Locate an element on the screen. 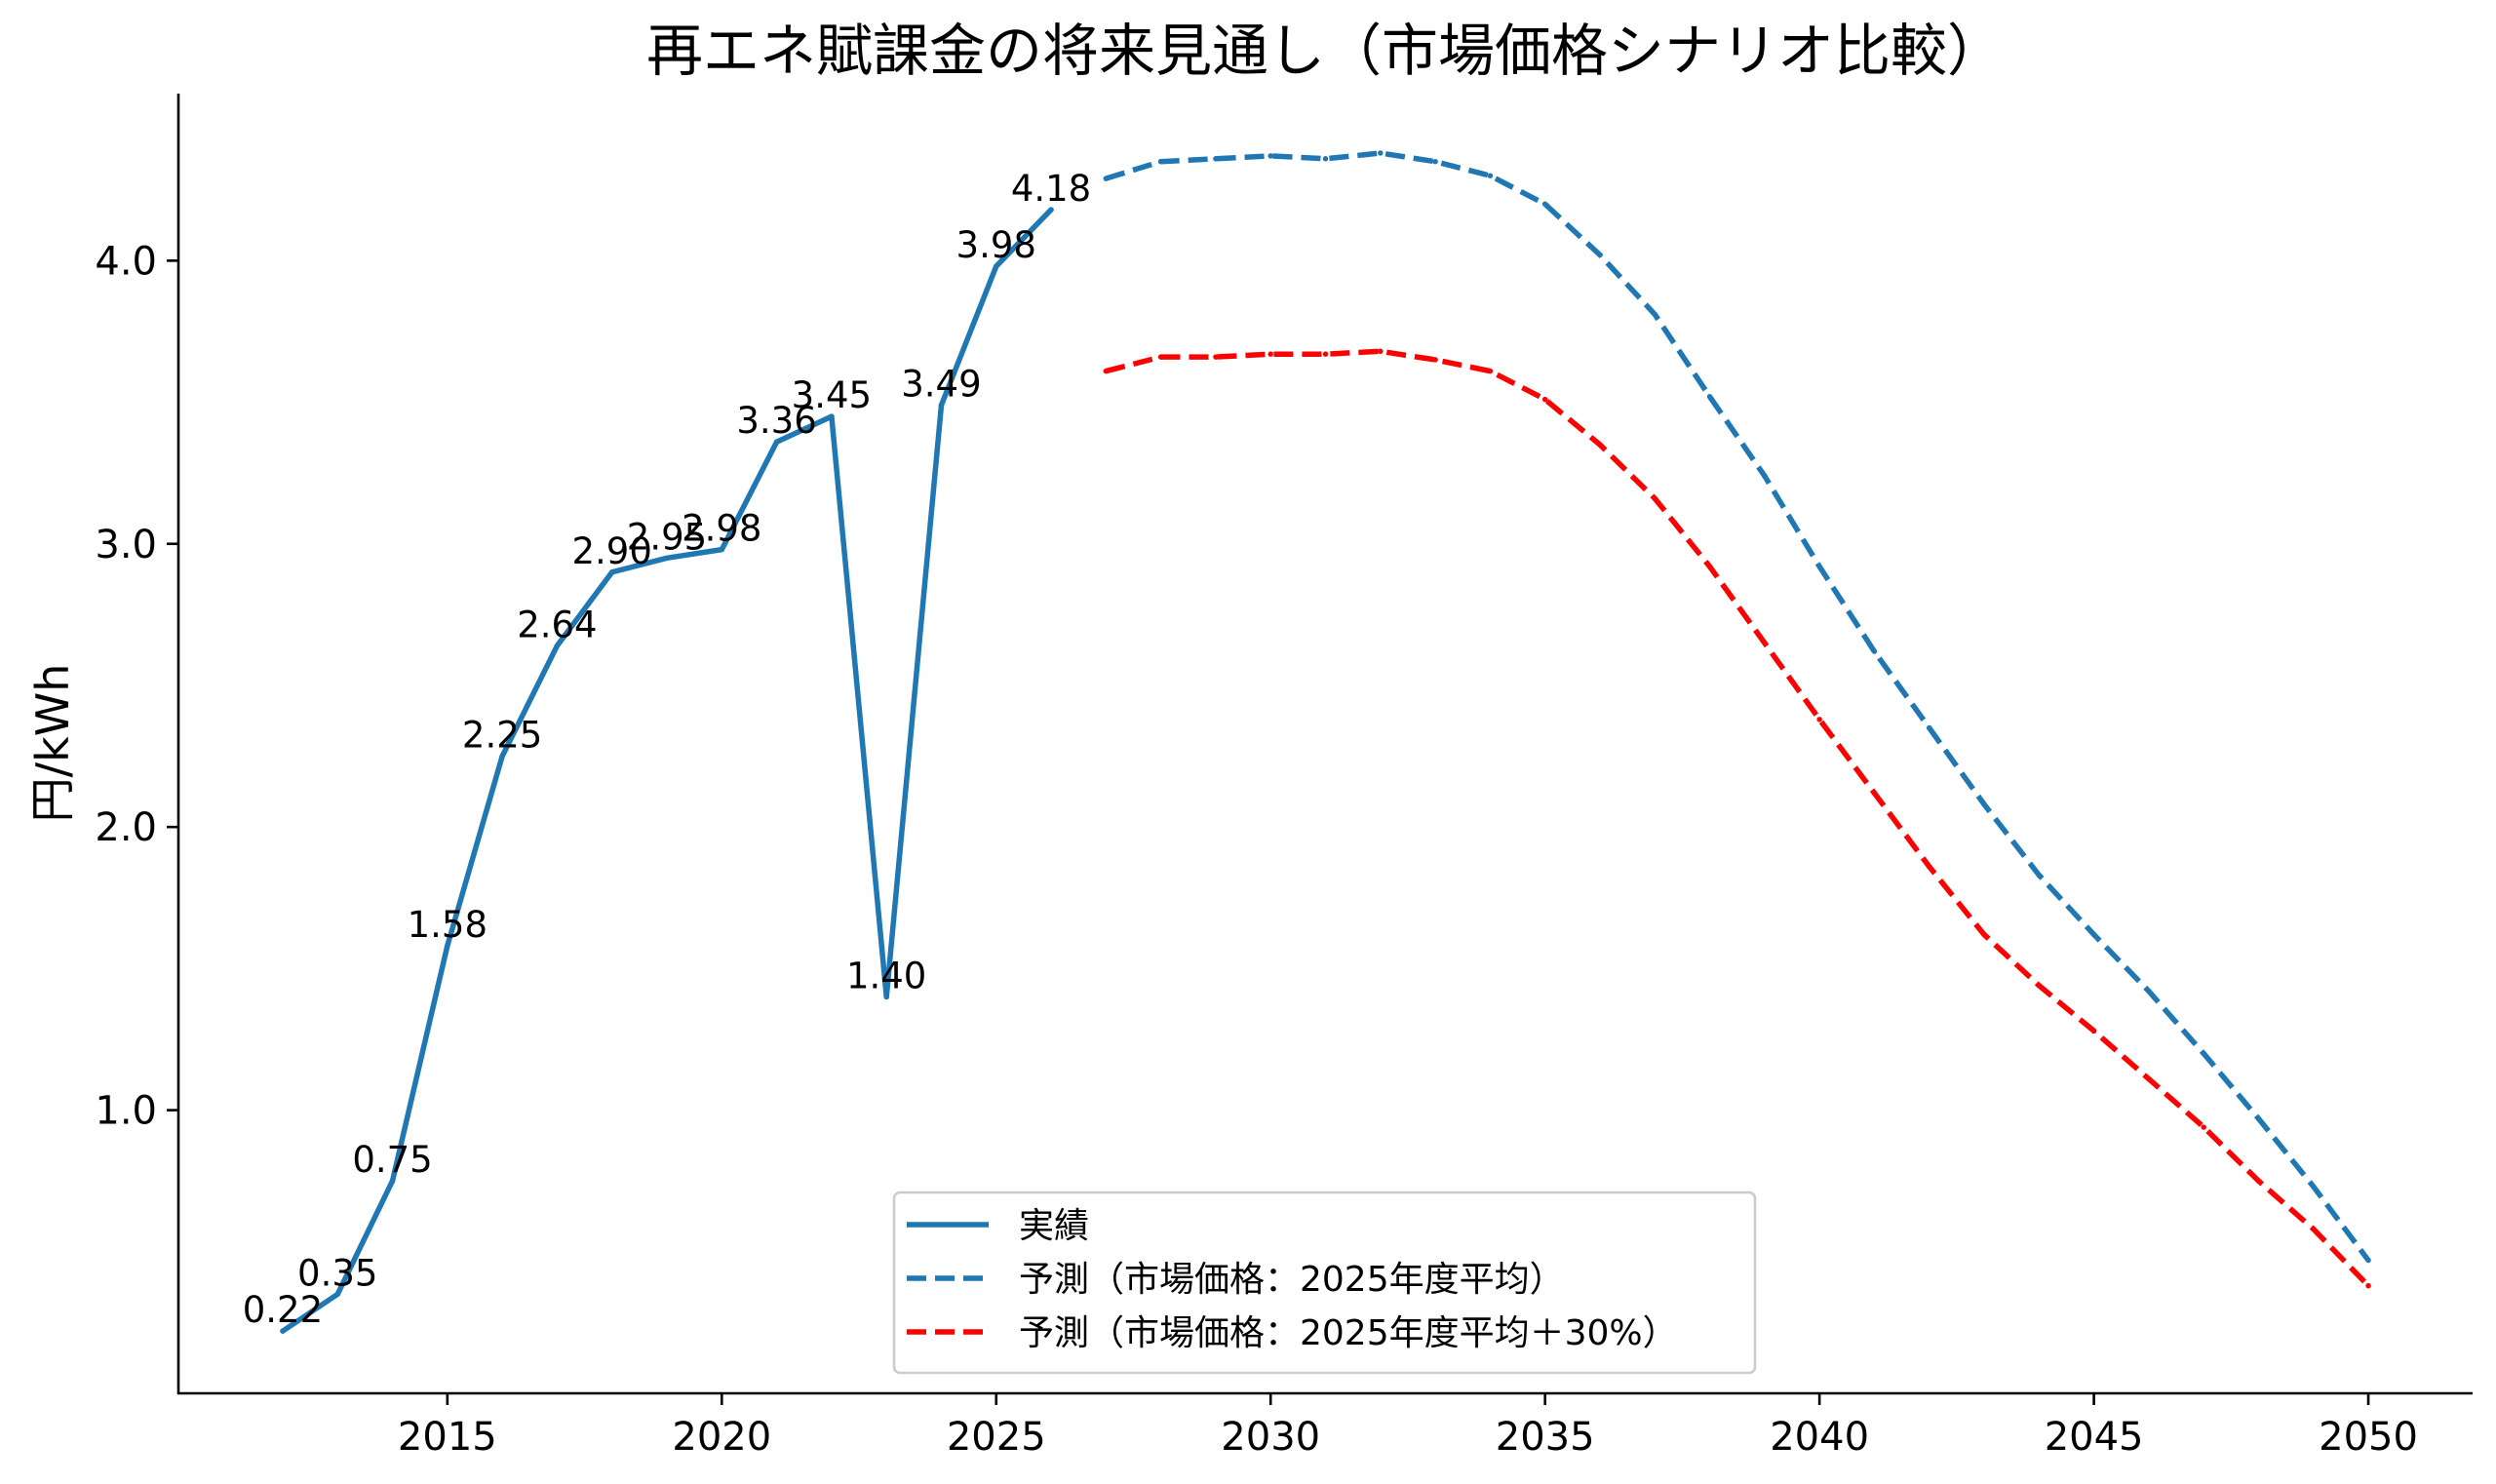  x-tick-label: 2020 is located at coordinates (721, 1437).